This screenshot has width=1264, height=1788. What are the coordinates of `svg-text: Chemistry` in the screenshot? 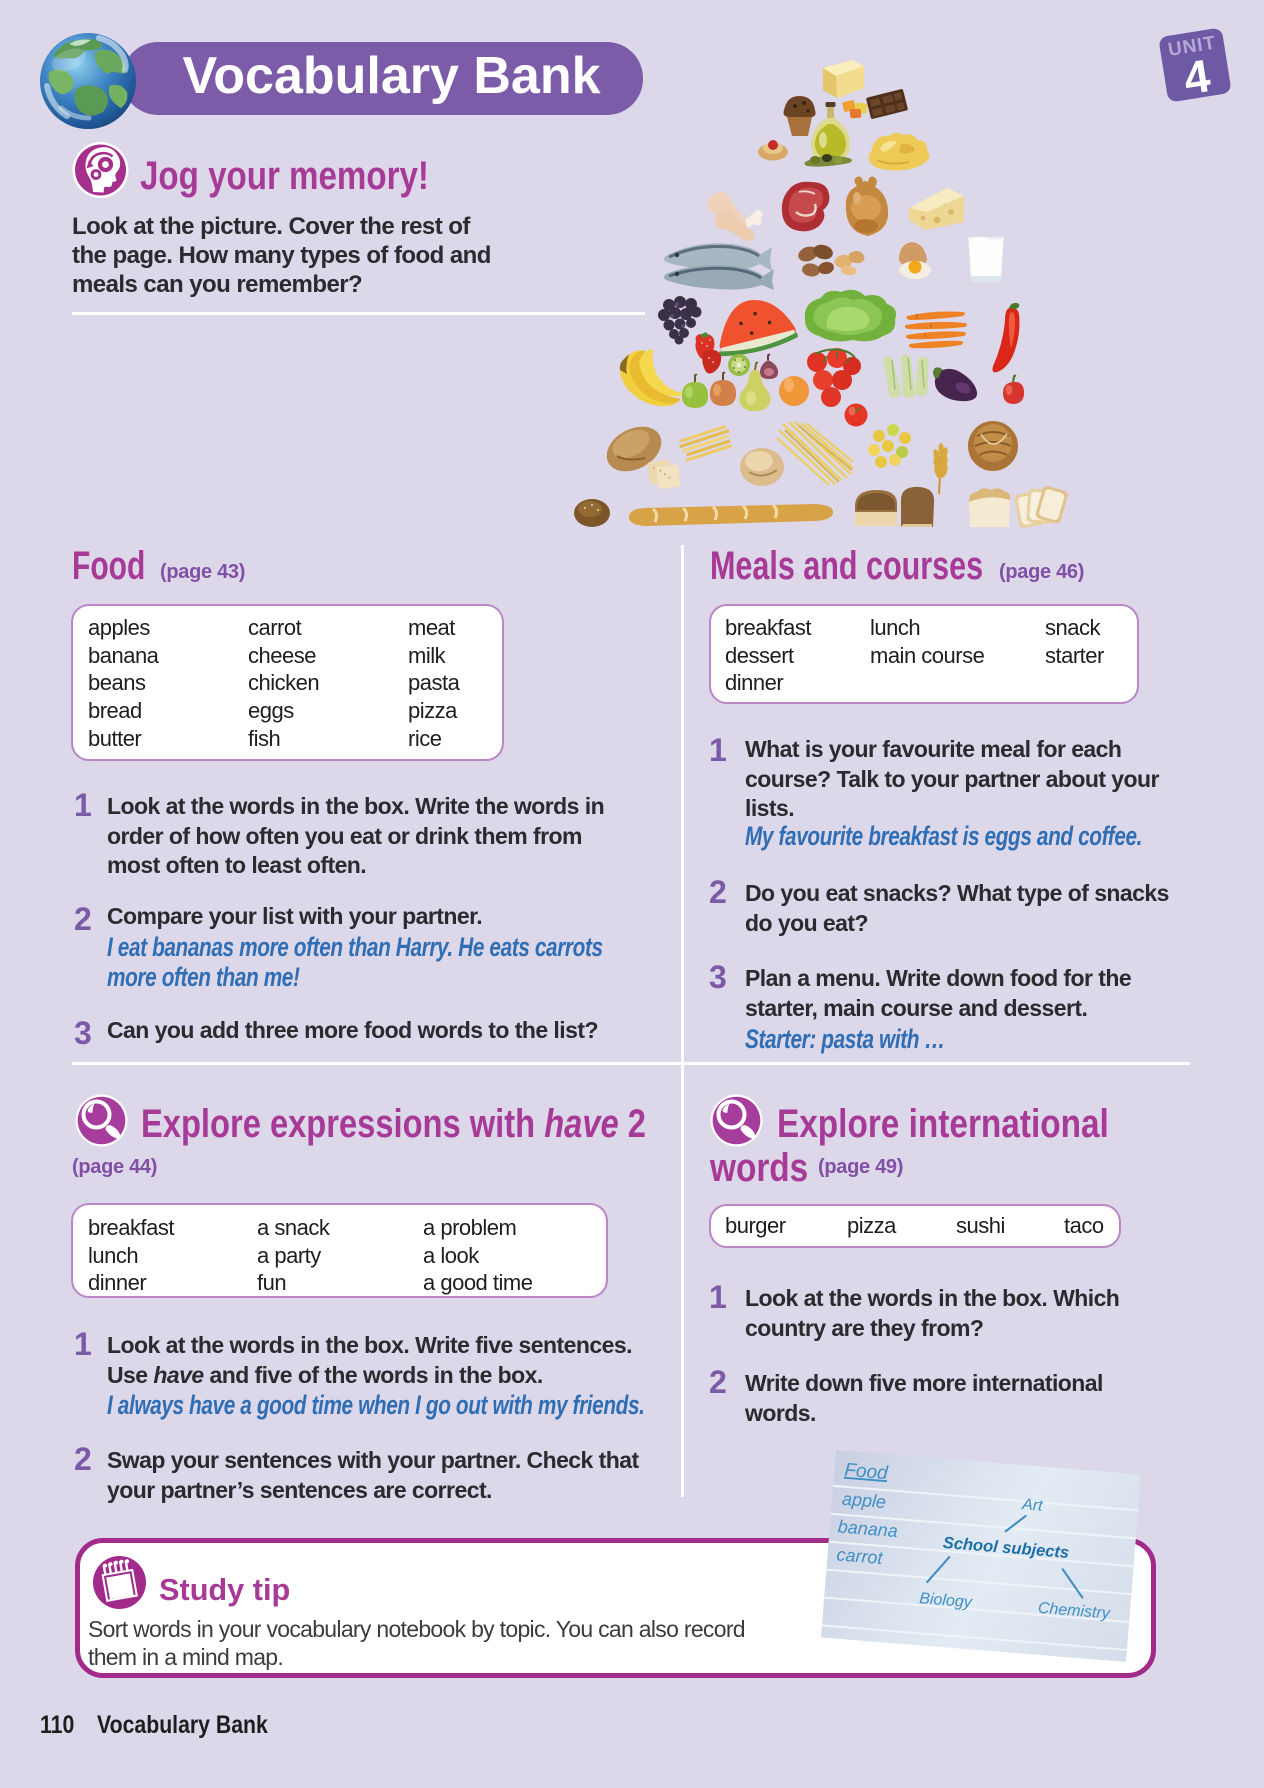 It's located at (1074, 1611).